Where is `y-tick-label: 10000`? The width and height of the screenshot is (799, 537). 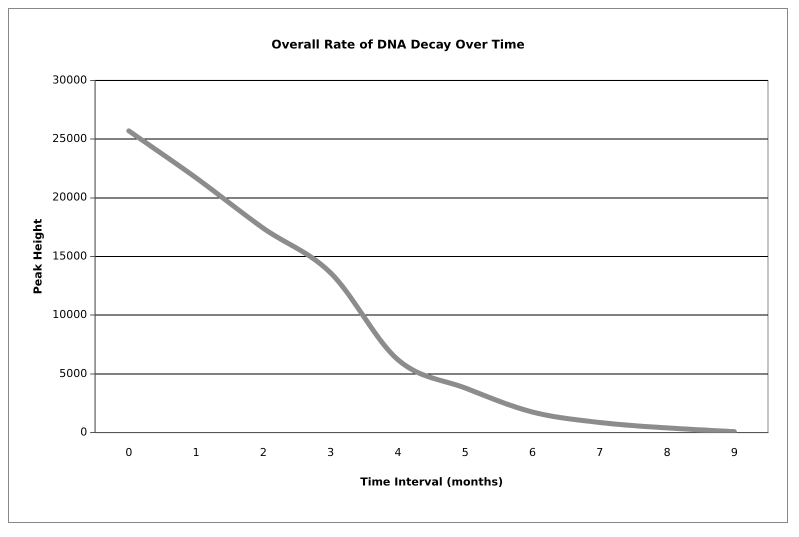
y-tick-label: 10000 is located at coordinates (70, 315).